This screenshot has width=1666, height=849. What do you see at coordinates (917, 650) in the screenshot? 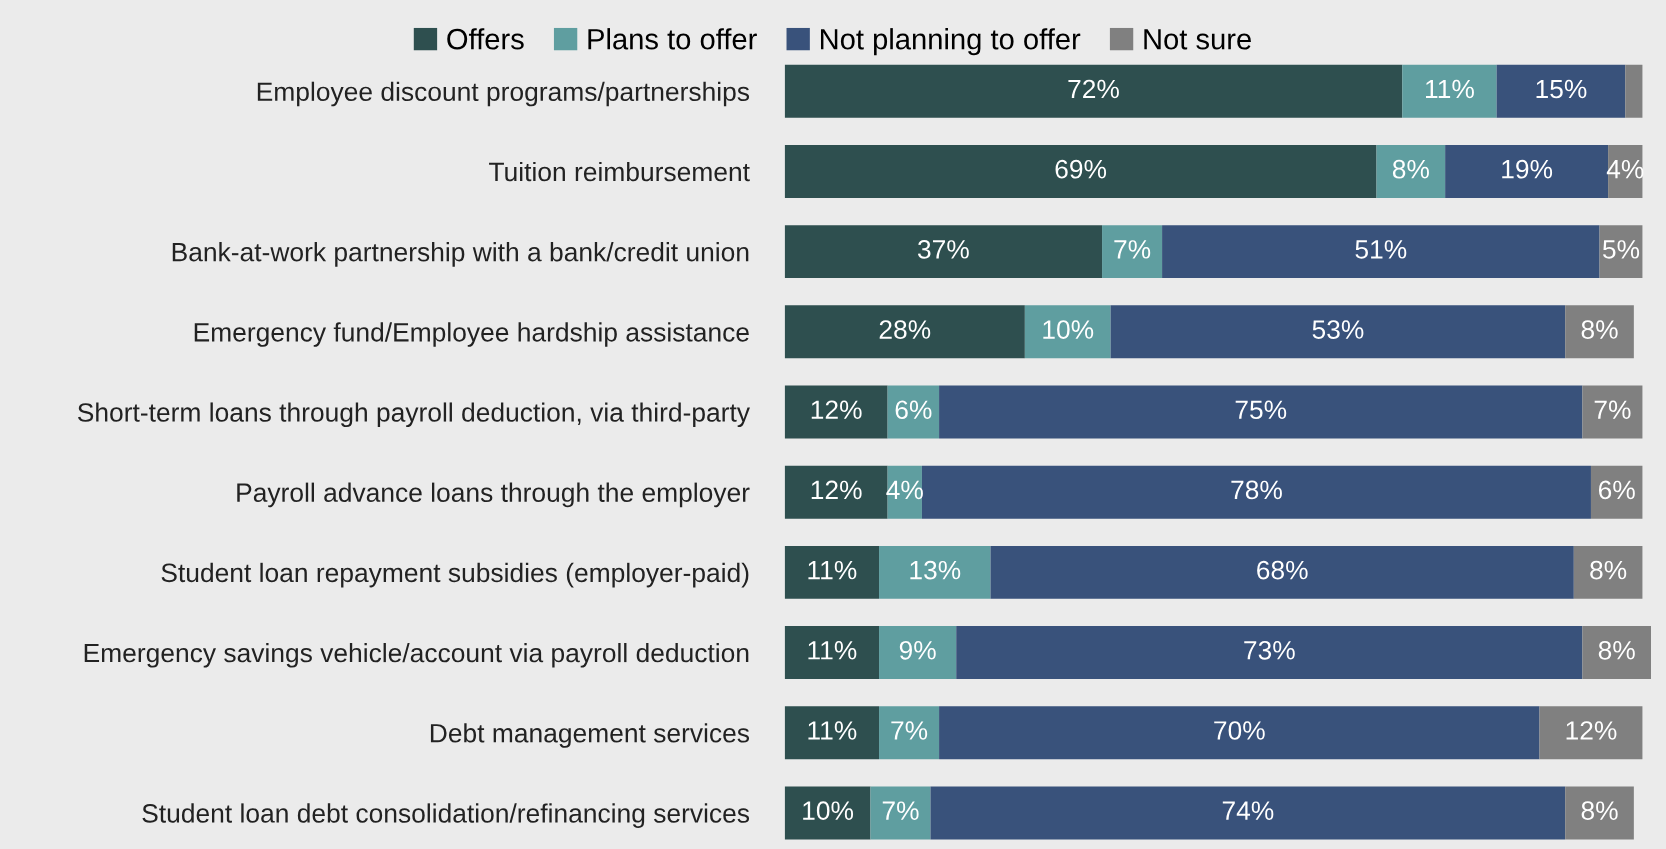
I see `data-label: 9%` at bounding box center [917, 650].